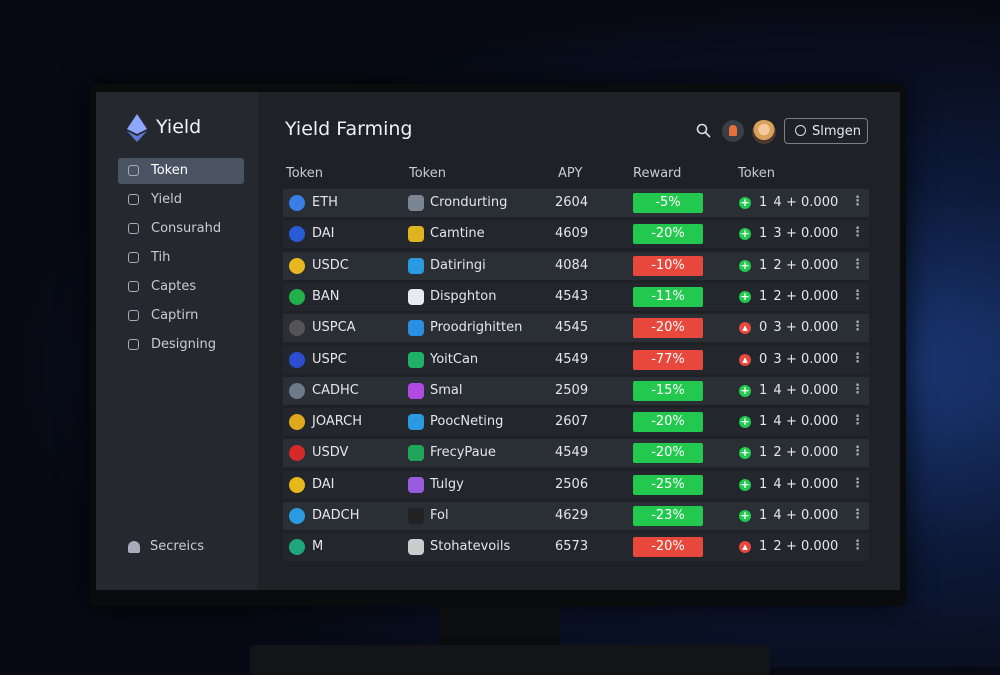 The height and width of the screenshot is (675, 1000). I want to click on share: 1 2, so click(771, 547).